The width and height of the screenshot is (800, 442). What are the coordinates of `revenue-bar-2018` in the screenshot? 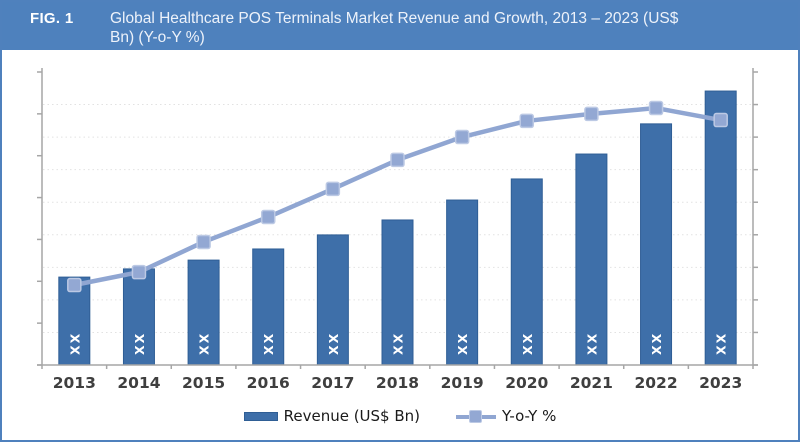 It's located at (397, 292).